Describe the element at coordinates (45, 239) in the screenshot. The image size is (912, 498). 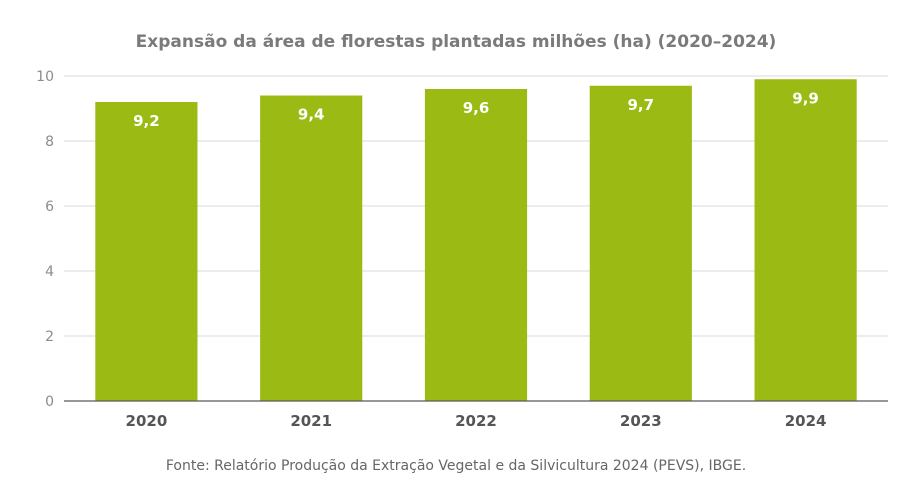
I see `y-axis-ticks: 0 2 4 6 8 10` at that location.